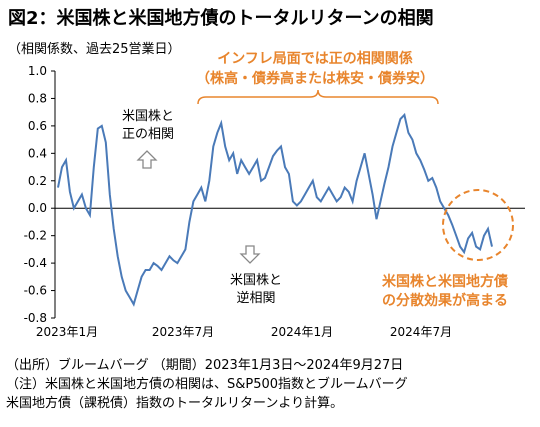 This screenshot has height=427, width=540. What do you see at coordinates (37, 153) in the screenshot?
I see `y-tick-label: 0.4` at bounding box center [37, 153].